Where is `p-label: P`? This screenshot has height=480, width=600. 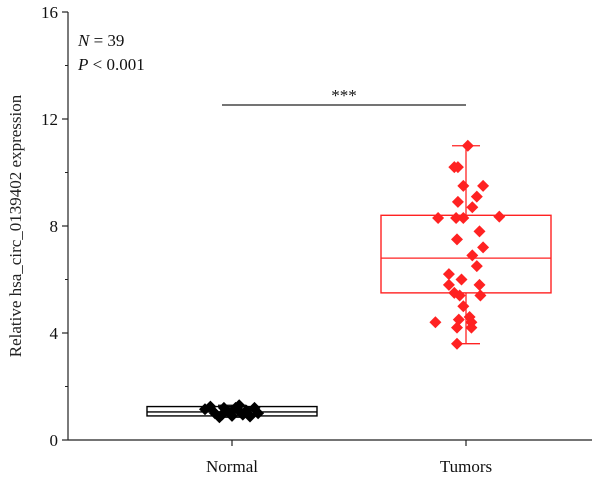
p-label: P is located at coordinates (82, 64).